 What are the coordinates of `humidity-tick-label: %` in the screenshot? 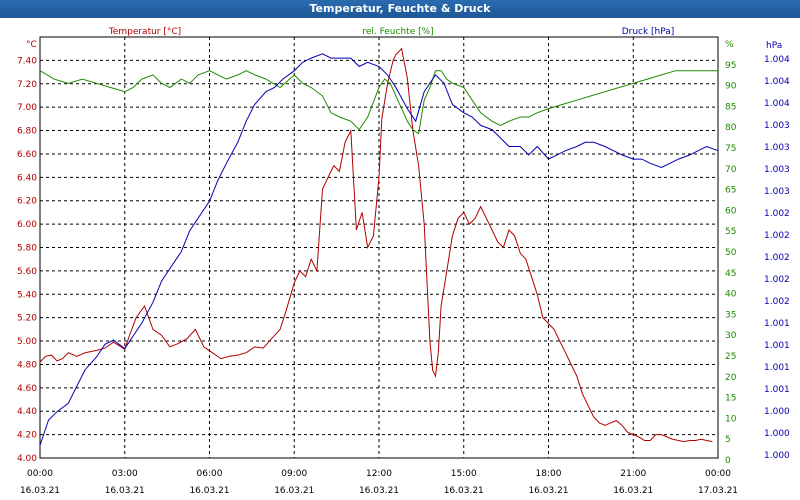 It's located at (729, 45).